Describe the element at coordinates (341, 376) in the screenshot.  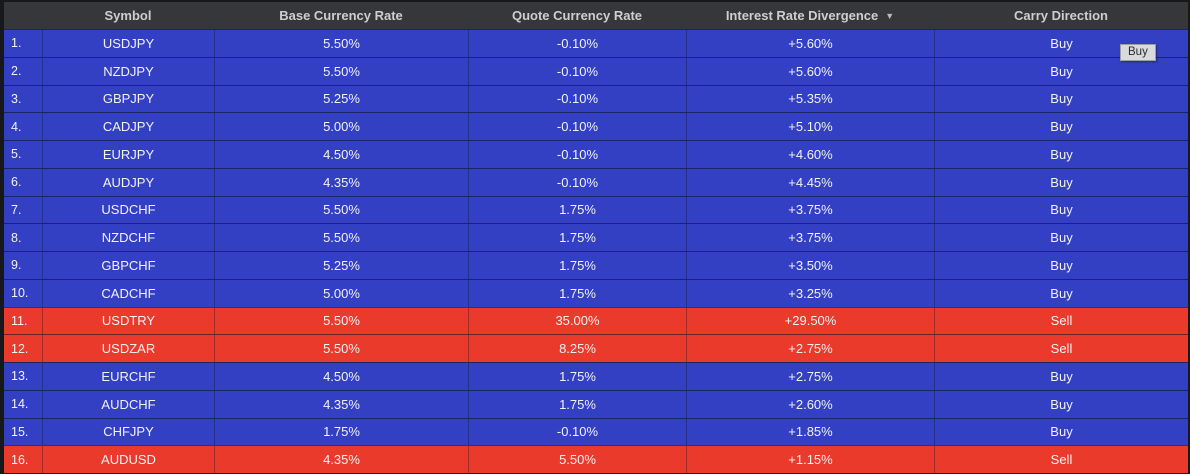
I see `base-rate-cell: 4.50%` at that location.